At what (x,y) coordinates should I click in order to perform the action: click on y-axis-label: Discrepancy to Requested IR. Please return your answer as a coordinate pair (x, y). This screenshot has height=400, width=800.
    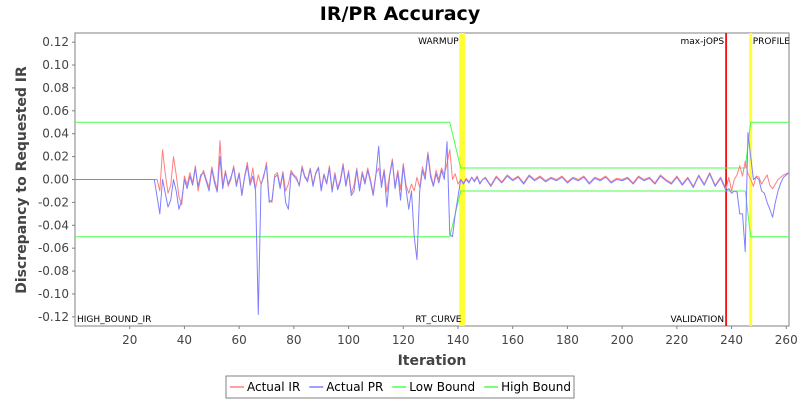
    Looking at the image, I should click on (22, 180).